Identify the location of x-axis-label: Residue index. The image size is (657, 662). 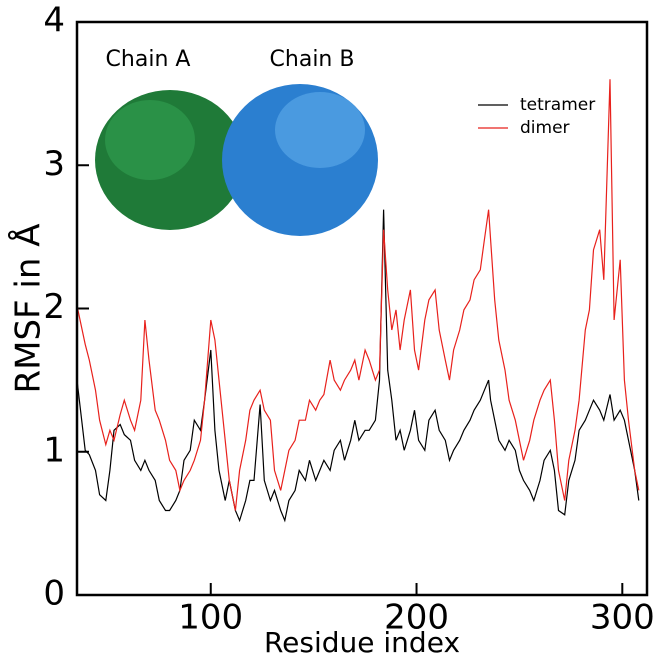
(362, 642).